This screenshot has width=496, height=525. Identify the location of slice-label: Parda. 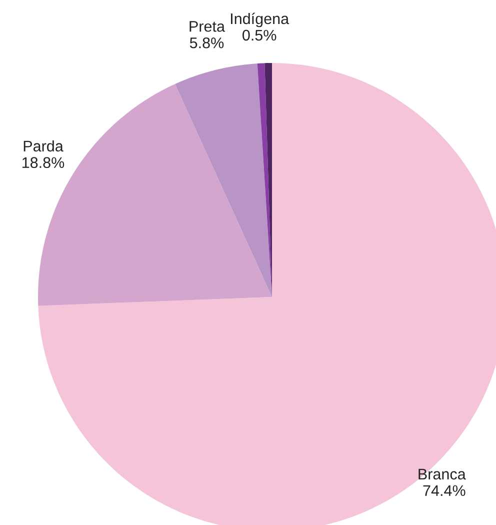
(44, 146).